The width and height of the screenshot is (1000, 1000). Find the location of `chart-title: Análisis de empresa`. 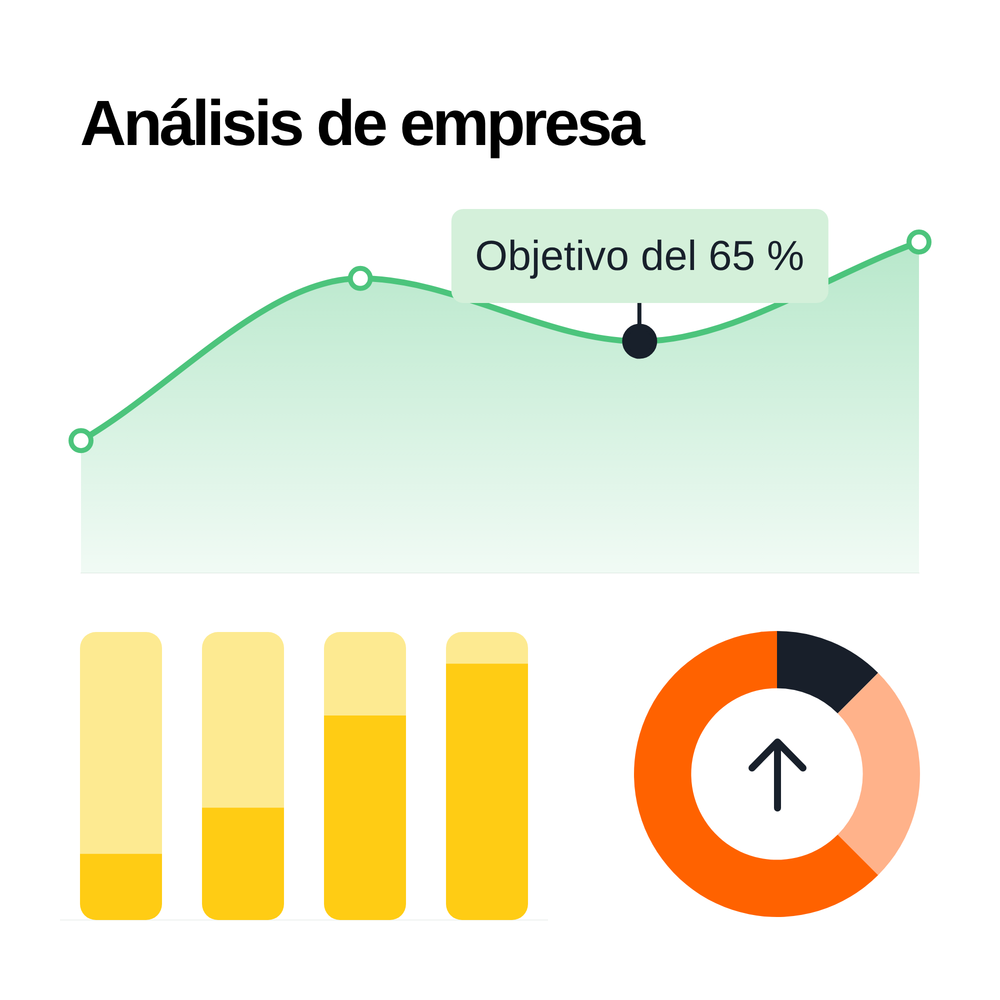

chart-title: Análisis de empresa is located at coordinates (361, 123).